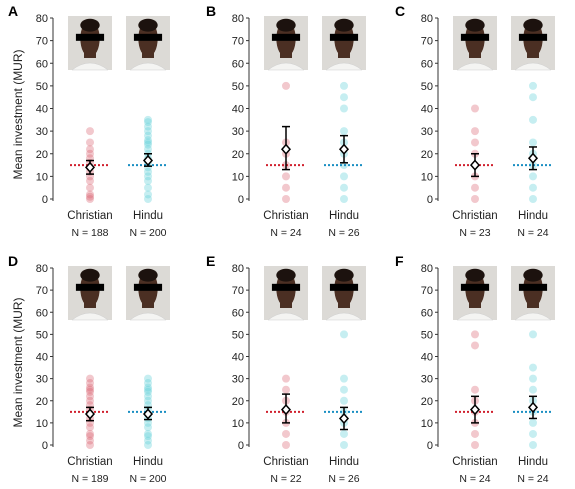 This screenshot has height=489, width=575. I want to click on panel-letter: E, so click(210, 261).